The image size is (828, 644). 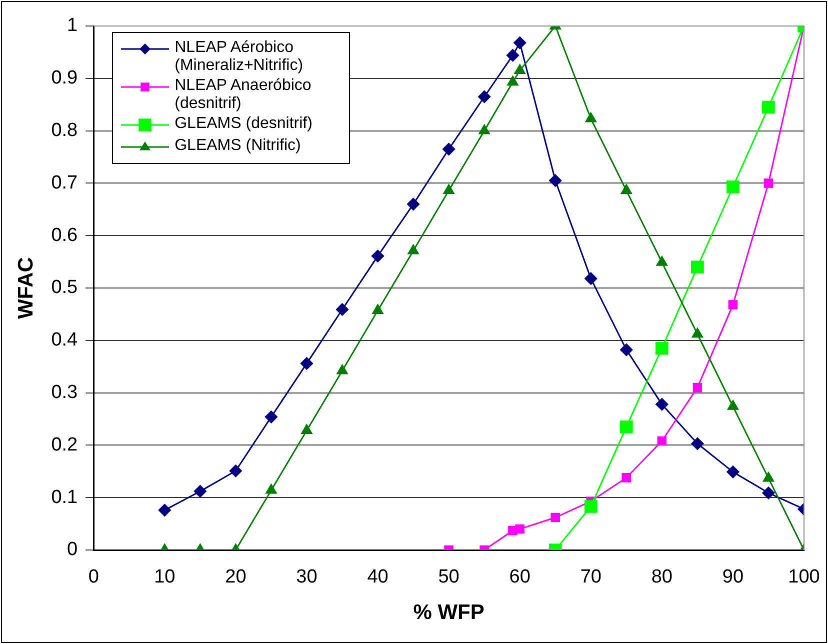 I want to click on x-tick-label: 100, so click(x=804, y=577).